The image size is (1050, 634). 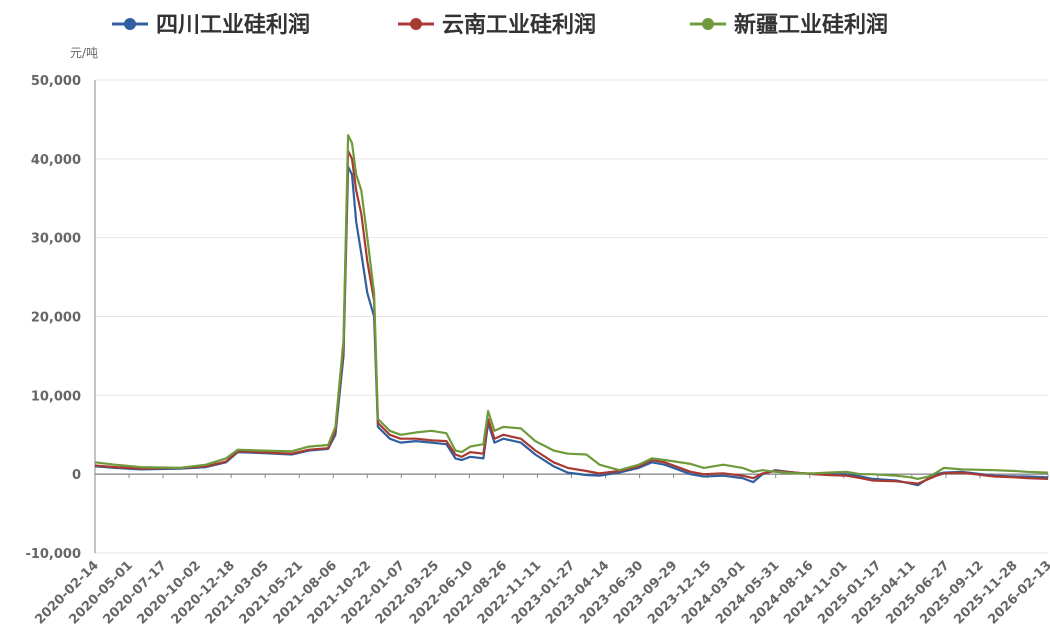 What do you see at coordinates (56, 396) in the screenshot?
I see `y-tick-label: 10,000` at bounding box center [56, 396].